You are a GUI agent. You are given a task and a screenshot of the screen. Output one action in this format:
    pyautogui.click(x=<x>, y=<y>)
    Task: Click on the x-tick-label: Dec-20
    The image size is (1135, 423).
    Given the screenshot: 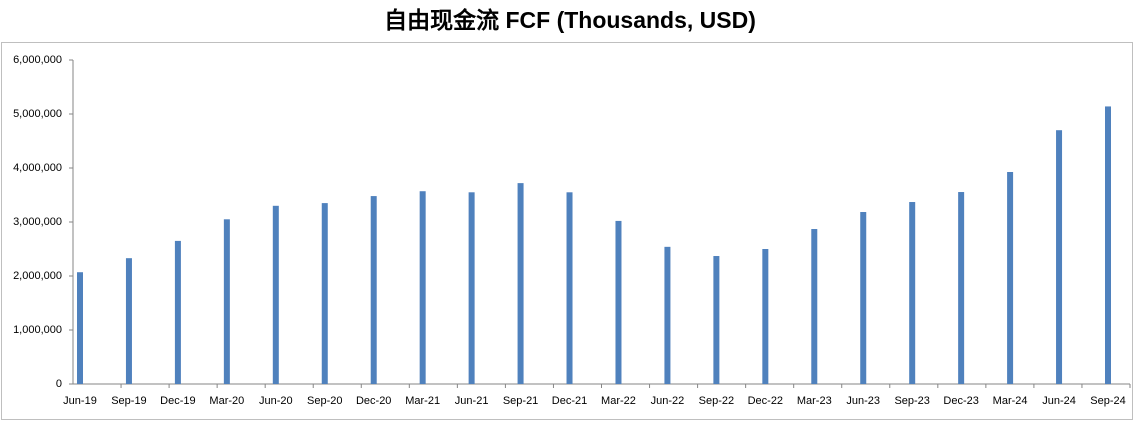 What is the action you would take?
    pyautogui.click(x=373, y=401)
    